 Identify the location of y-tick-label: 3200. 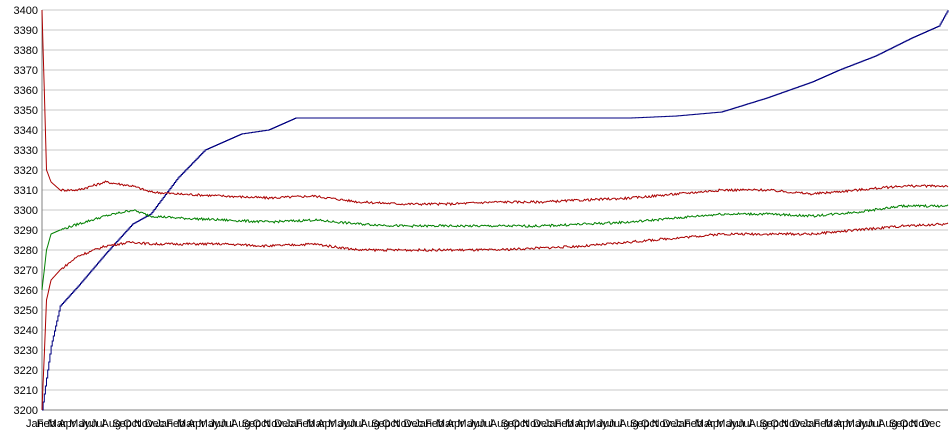
(26, 411).